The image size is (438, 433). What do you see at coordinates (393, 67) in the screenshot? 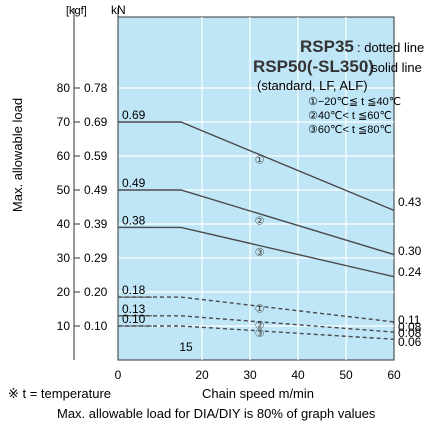
I see `legend-rsp50-desc: : solid line` at bounding box center [393, 67].